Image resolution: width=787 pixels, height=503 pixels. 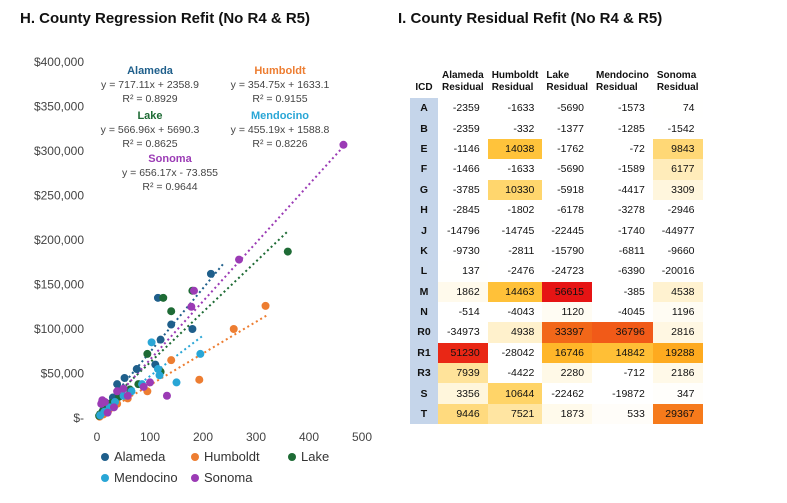 What do you see at coordinates (556, 414) in the screenshot?
I see `table-row: T 9446 7521 1873 533 29367` at bounding box center [556, 414].